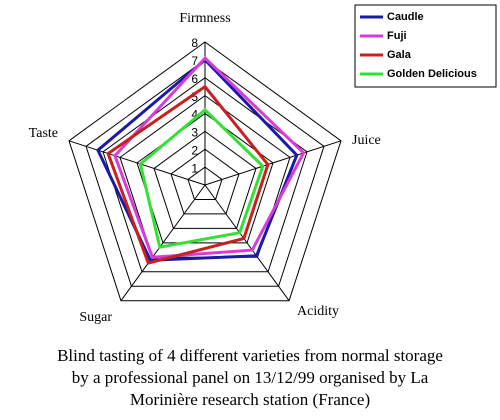 The image size is (500, 420). What do you see at coordinates (194, 115) in the screenshot?
I see `tick-label: 4` at bounding box center [194, 115].